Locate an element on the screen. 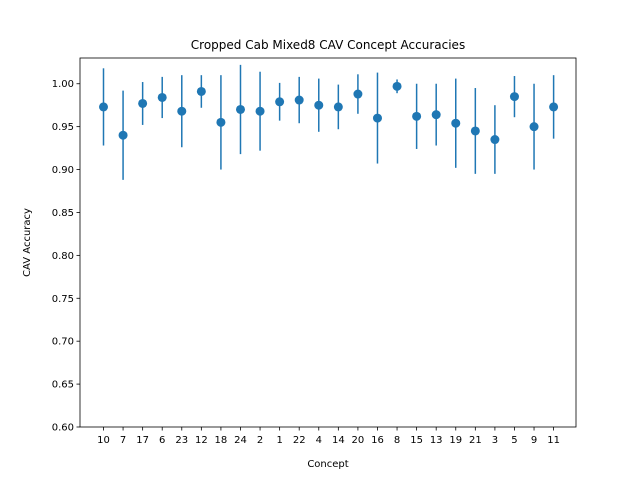 The width and height of the screenshot is (640, 480). x-tick-label: 1 is located at coordinates (279, 440).